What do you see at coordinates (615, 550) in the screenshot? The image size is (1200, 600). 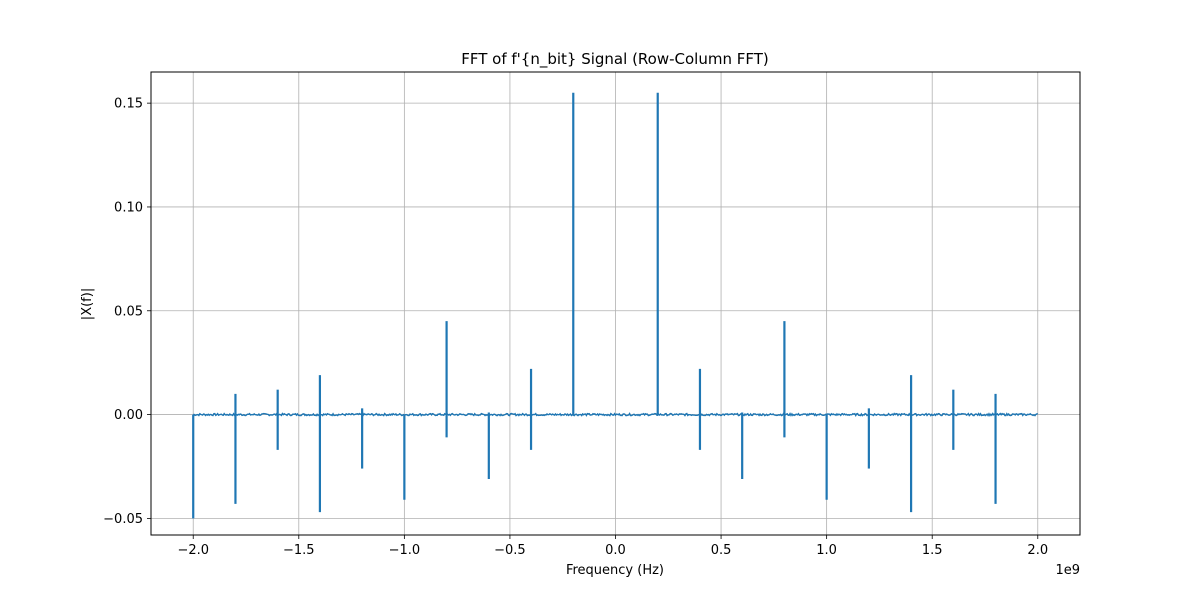 I see `x-tick-label: 0.0` at bounding box center [615, 550].